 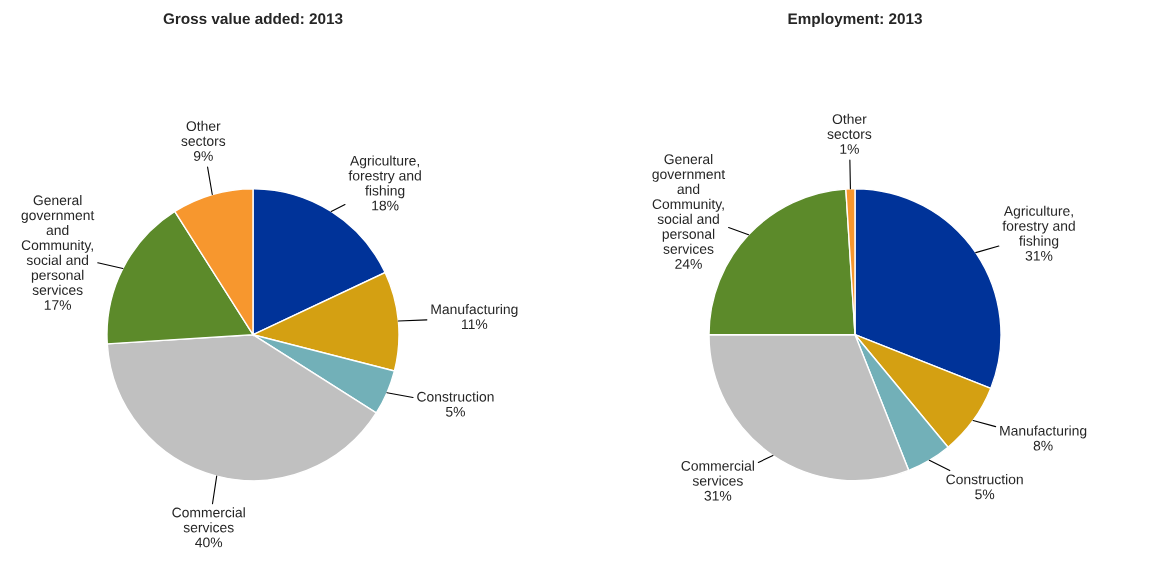 What do you see at coordinates (203, 156) in the screenshot?
I see `data-label: 9%` at bounding box center [203, 156].